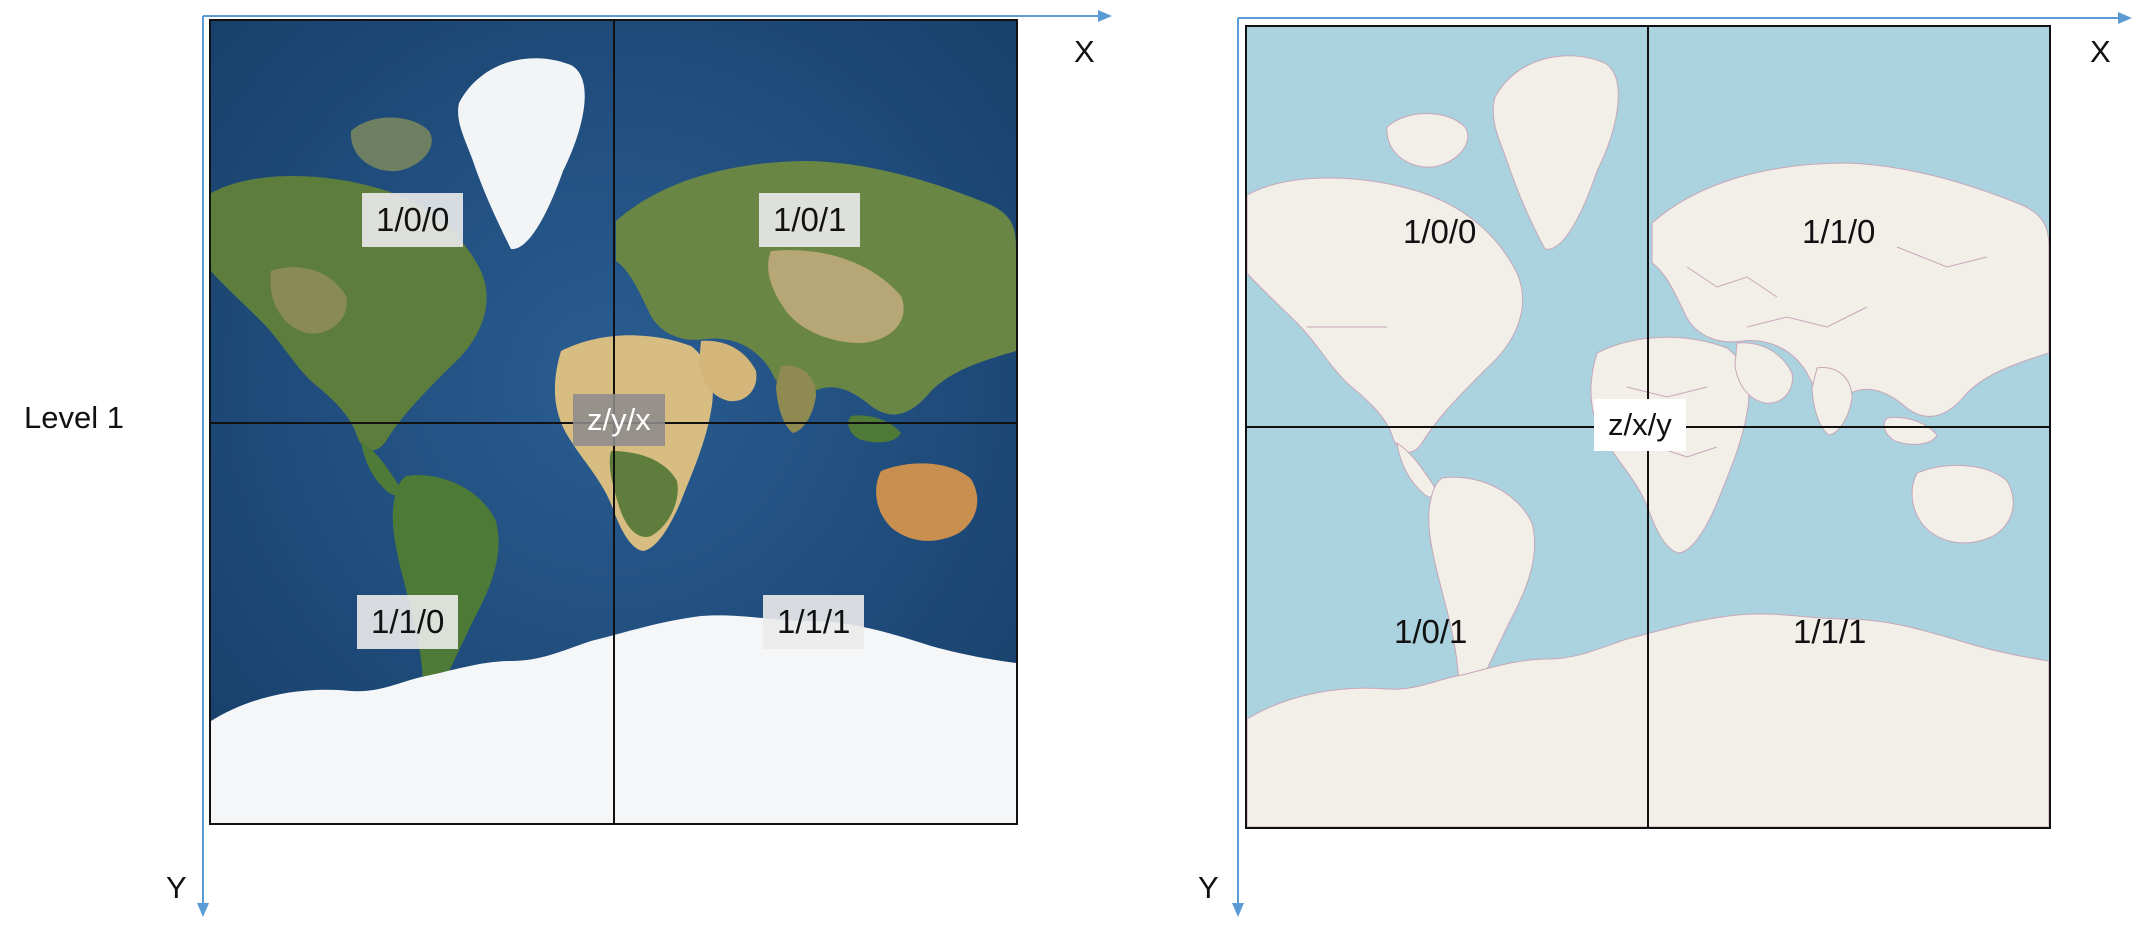 This screenshot has height=930, width=2139. Describe the element at coordinates (619, 420) in the screenshot. I see `tile-scheme-label: z/y/x` at that location.